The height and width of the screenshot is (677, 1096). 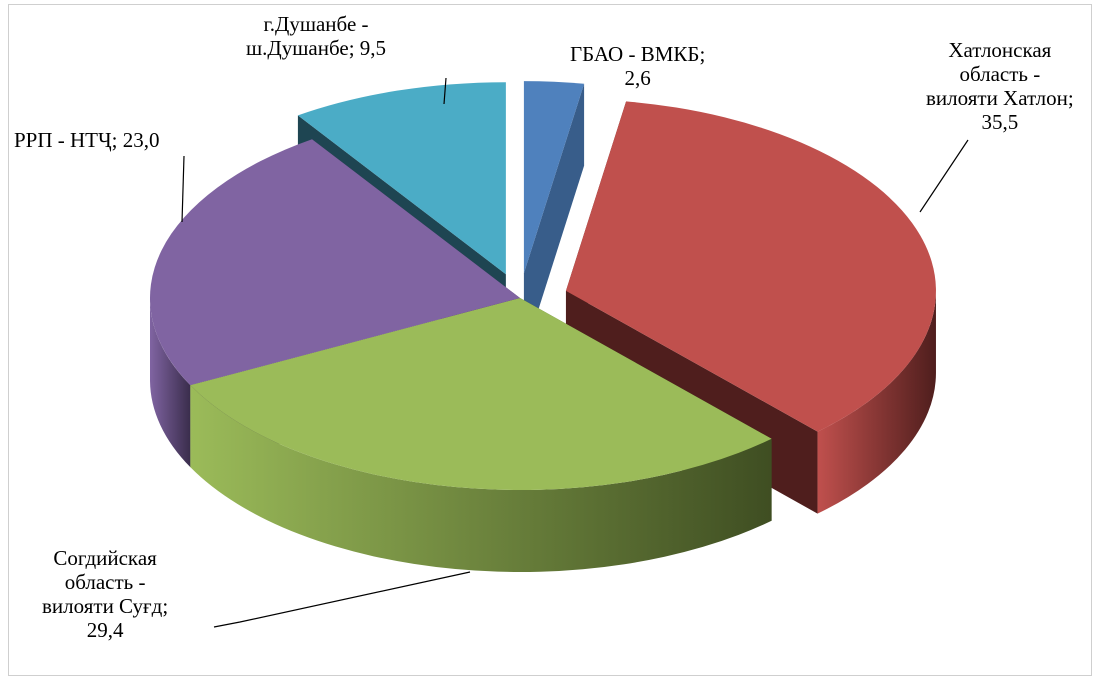 I want to click on label-line: Согдийская, so click(x=105, y=558).